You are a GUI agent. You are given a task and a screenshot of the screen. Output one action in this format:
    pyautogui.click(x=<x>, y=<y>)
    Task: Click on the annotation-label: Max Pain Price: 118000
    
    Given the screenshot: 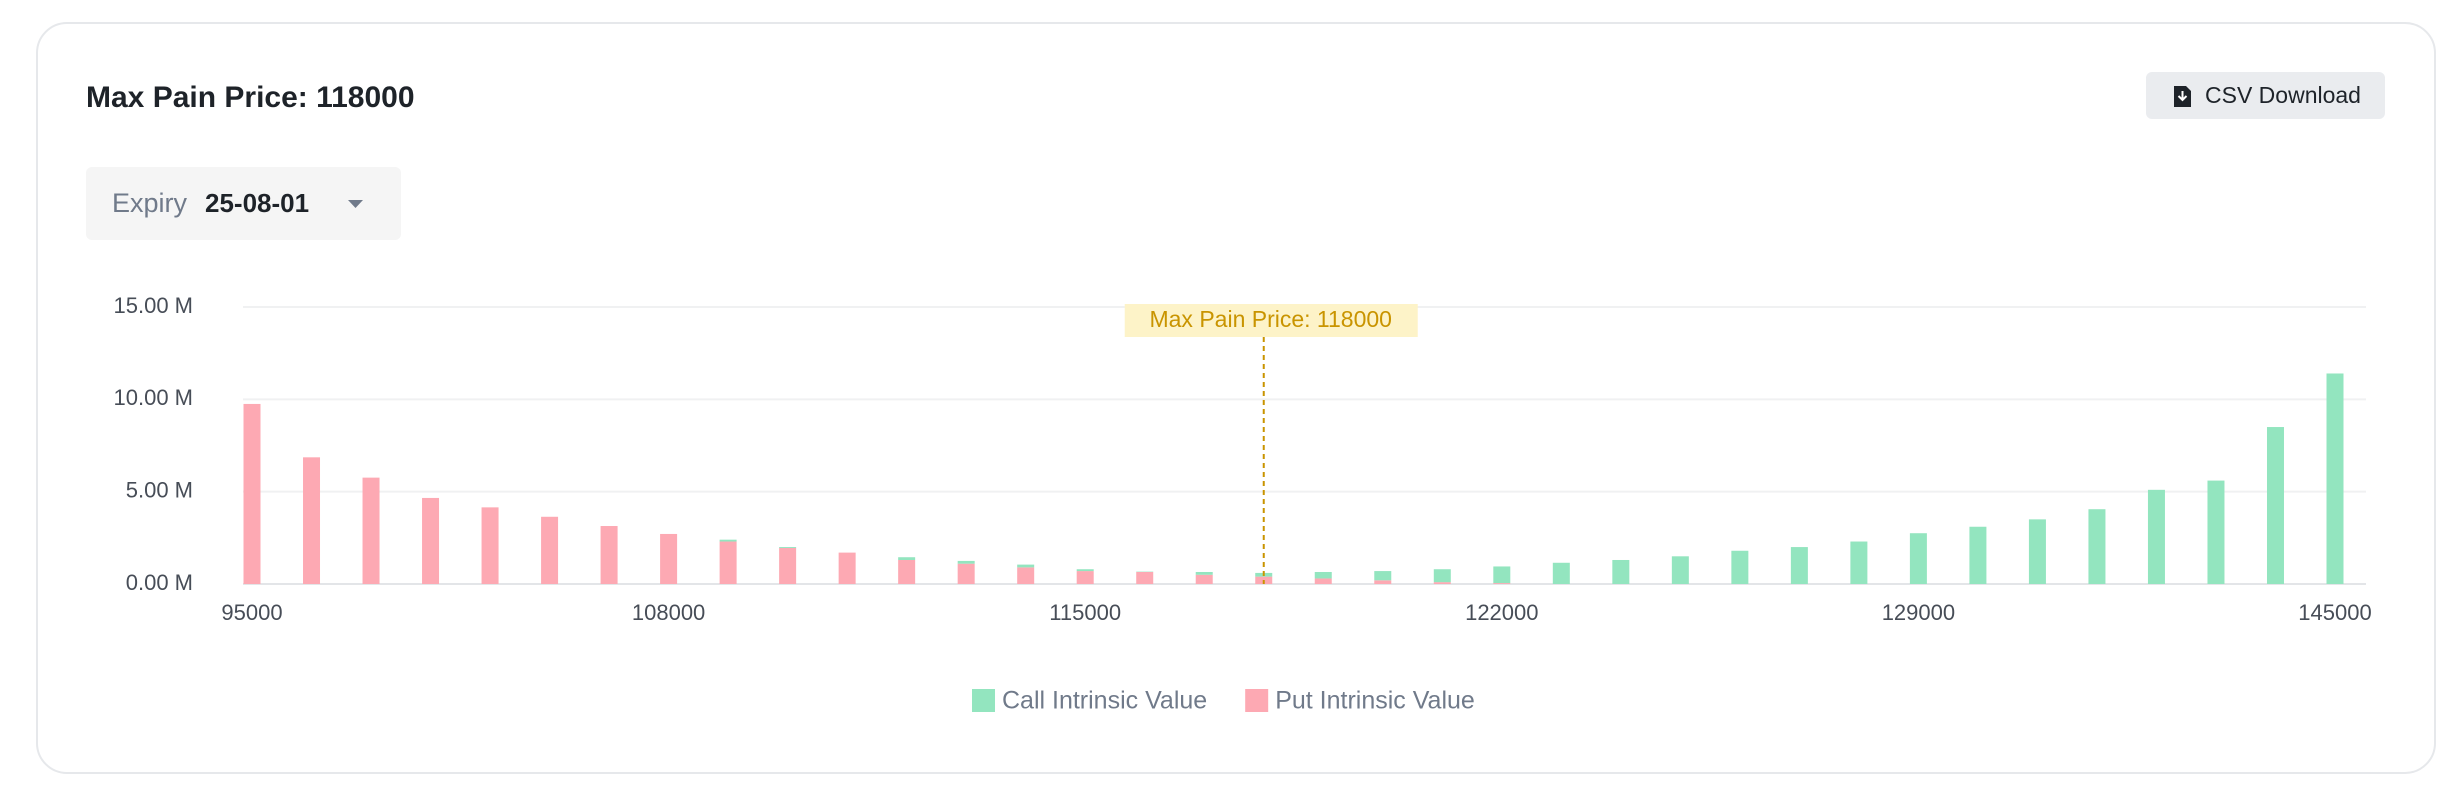 What is the action you would take?
    pyautogui.click(x=1270, y=319)
    